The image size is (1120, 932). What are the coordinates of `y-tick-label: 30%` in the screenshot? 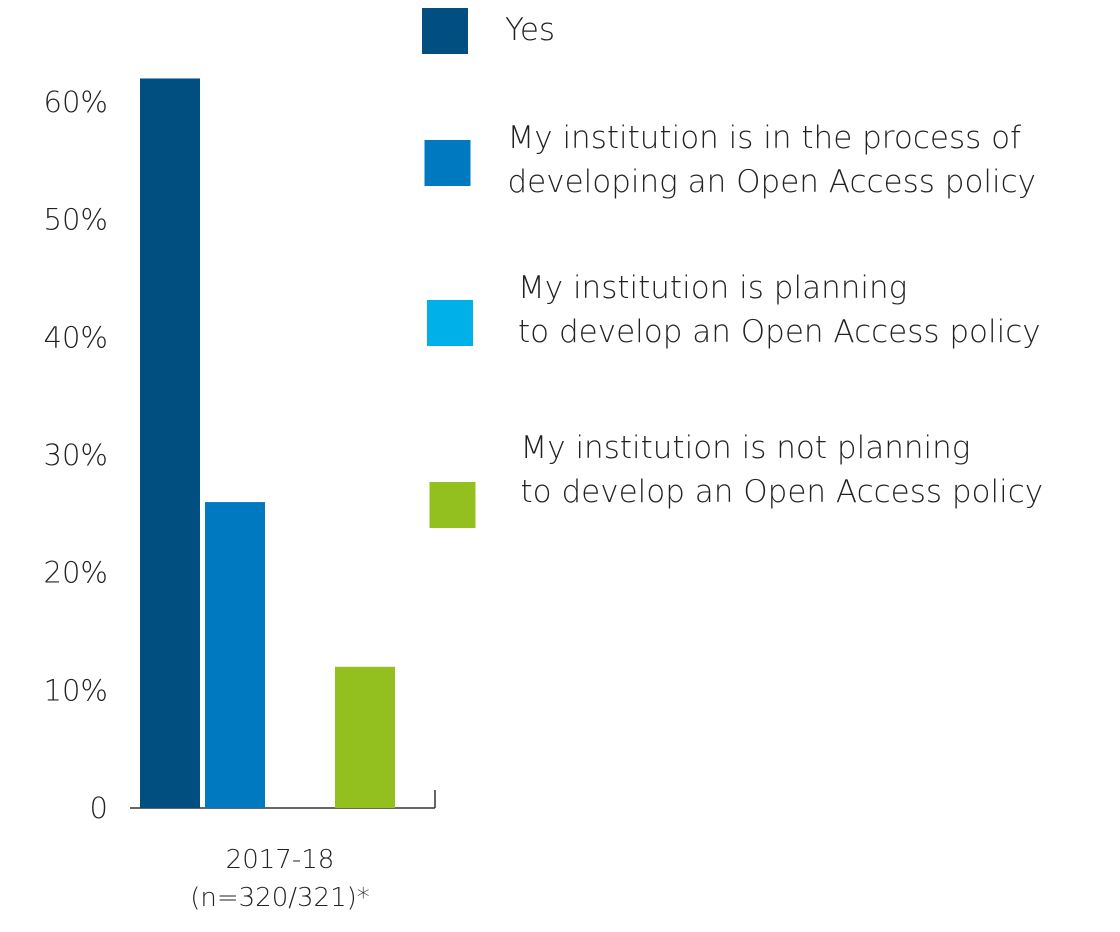 It's located at (76, 455).